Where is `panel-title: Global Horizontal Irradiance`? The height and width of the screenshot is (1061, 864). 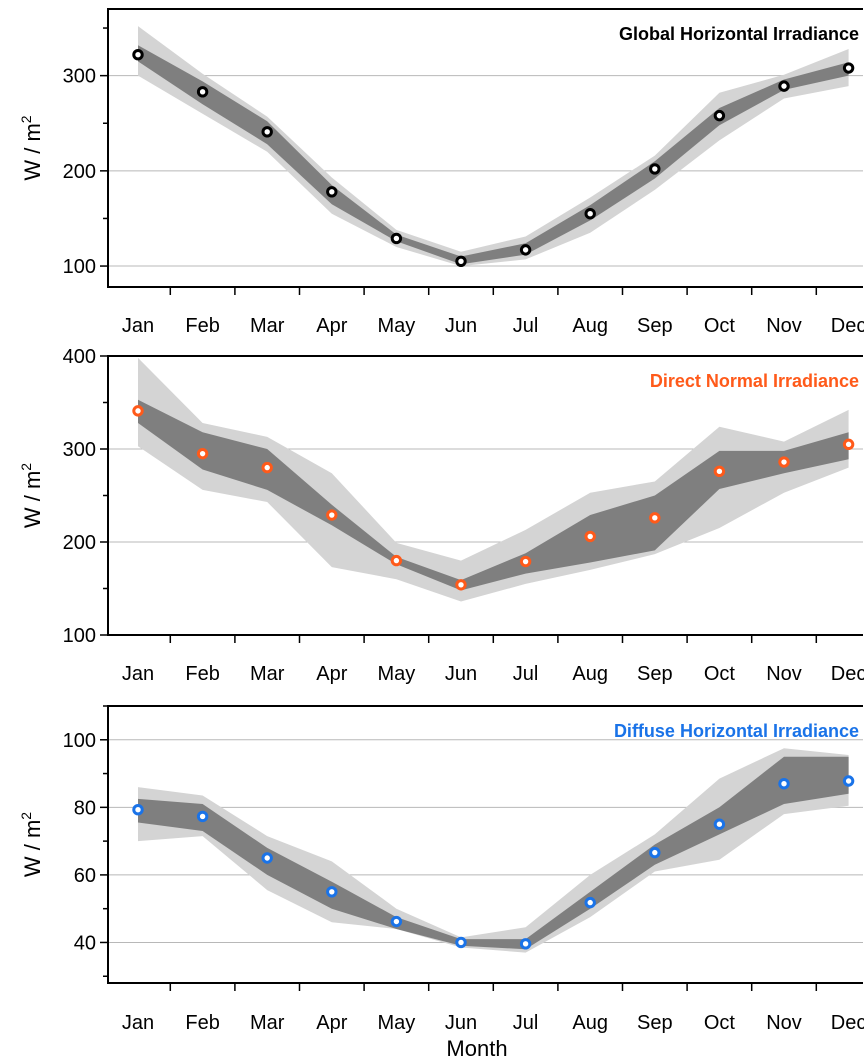
panel-title: Global Horizontal Irradiance is located at coordinates (739, 34).